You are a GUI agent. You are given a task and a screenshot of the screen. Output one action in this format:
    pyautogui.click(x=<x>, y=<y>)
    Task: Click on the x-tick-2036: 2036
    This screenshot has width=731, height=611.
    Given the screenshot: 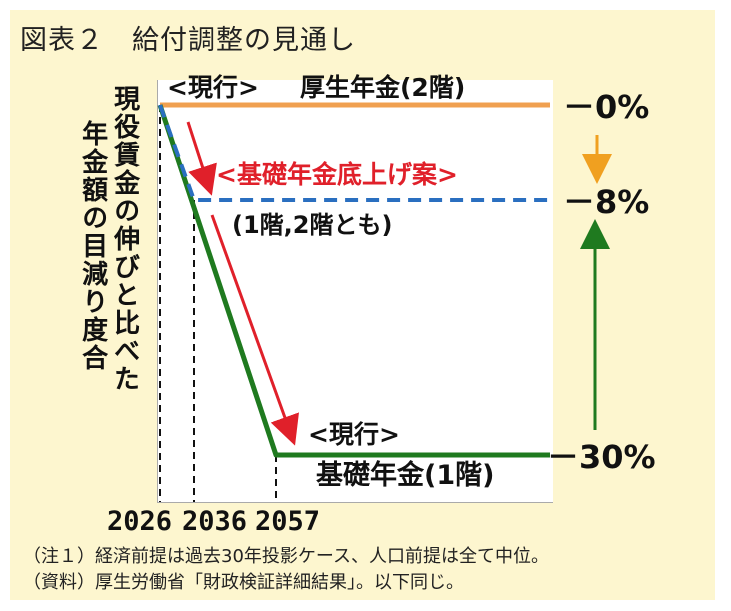 What is the action you would take?
    pyautogui.click(x=214, y=521)
    